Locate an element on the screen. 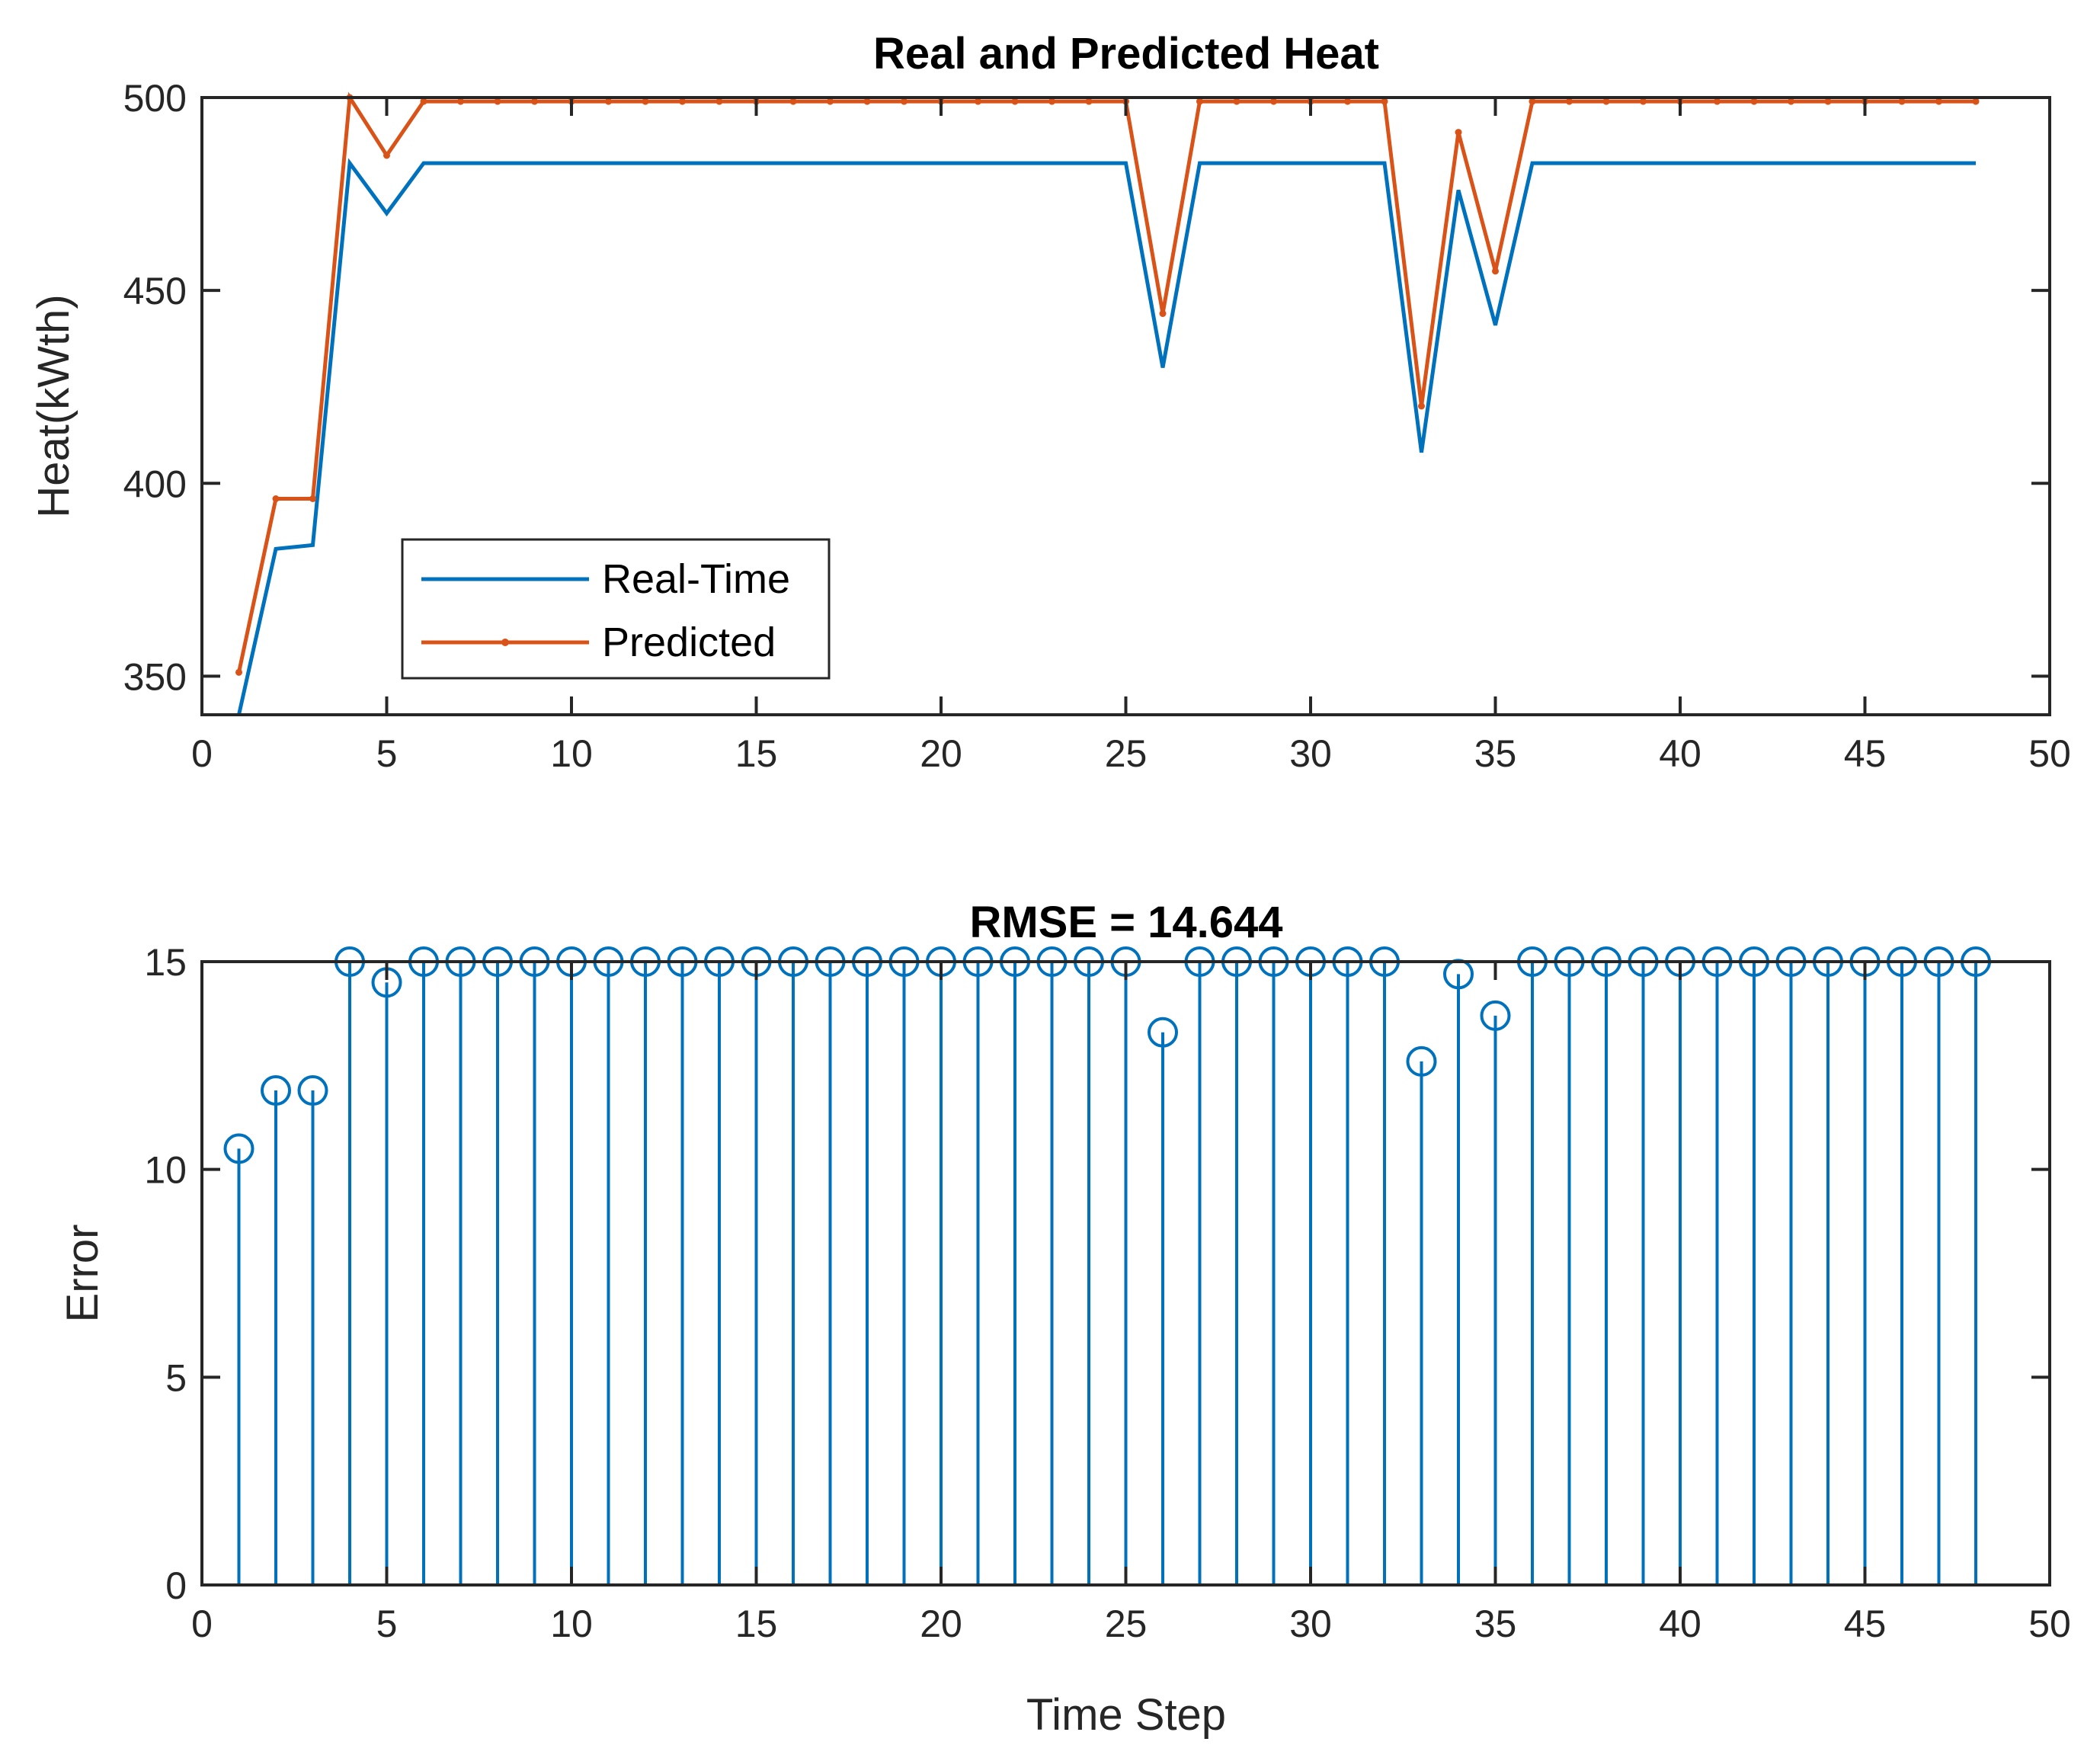  heat-y-axis-label: Heat(kWth) is located at coordinates (53, 405).